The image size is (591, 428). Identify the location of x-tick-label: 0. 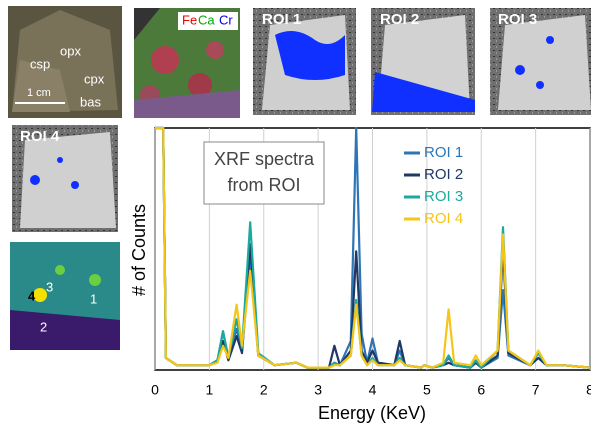
(155, 390).